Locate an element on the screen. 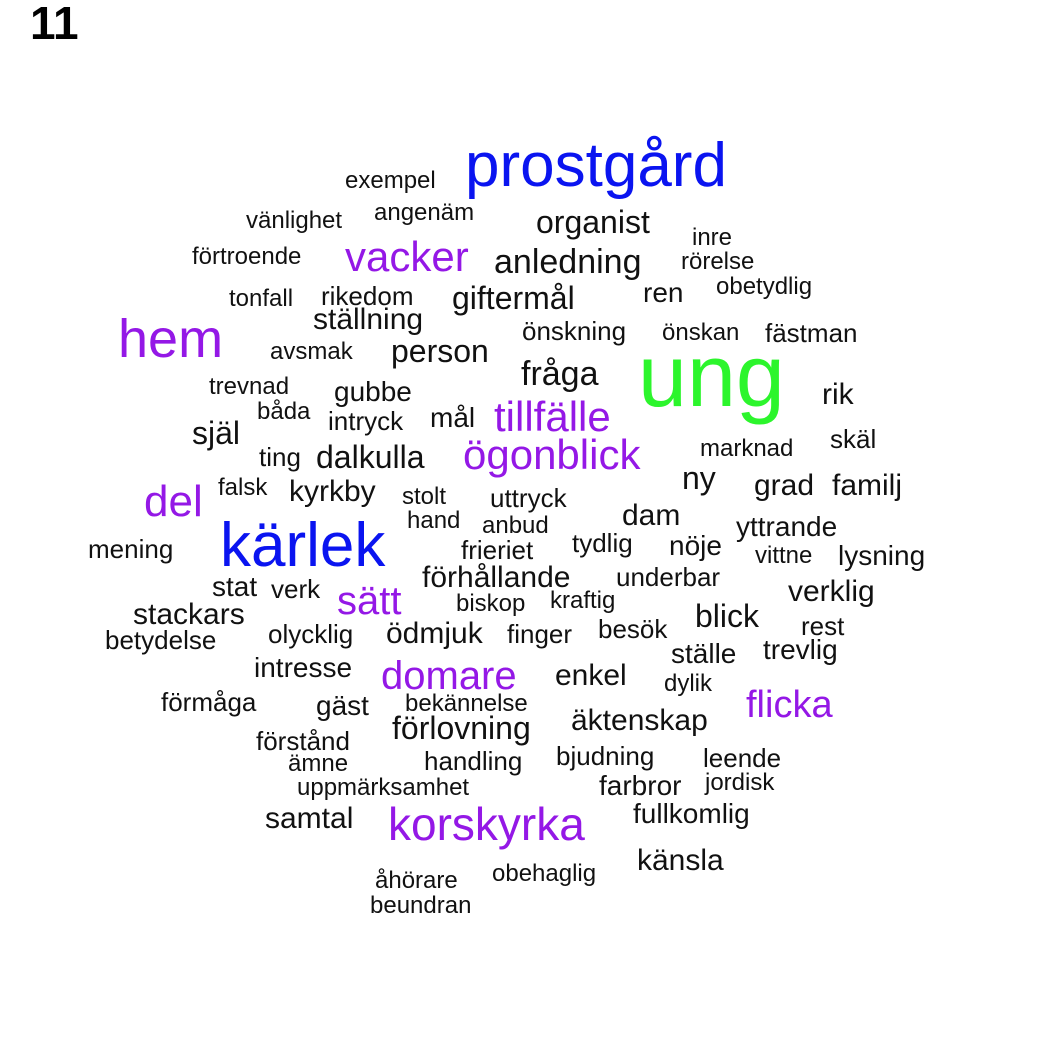 The height and width of the screenshot is (1050, 1050). word-vanlighet: vänlighet is located at coordinates (294, 221).